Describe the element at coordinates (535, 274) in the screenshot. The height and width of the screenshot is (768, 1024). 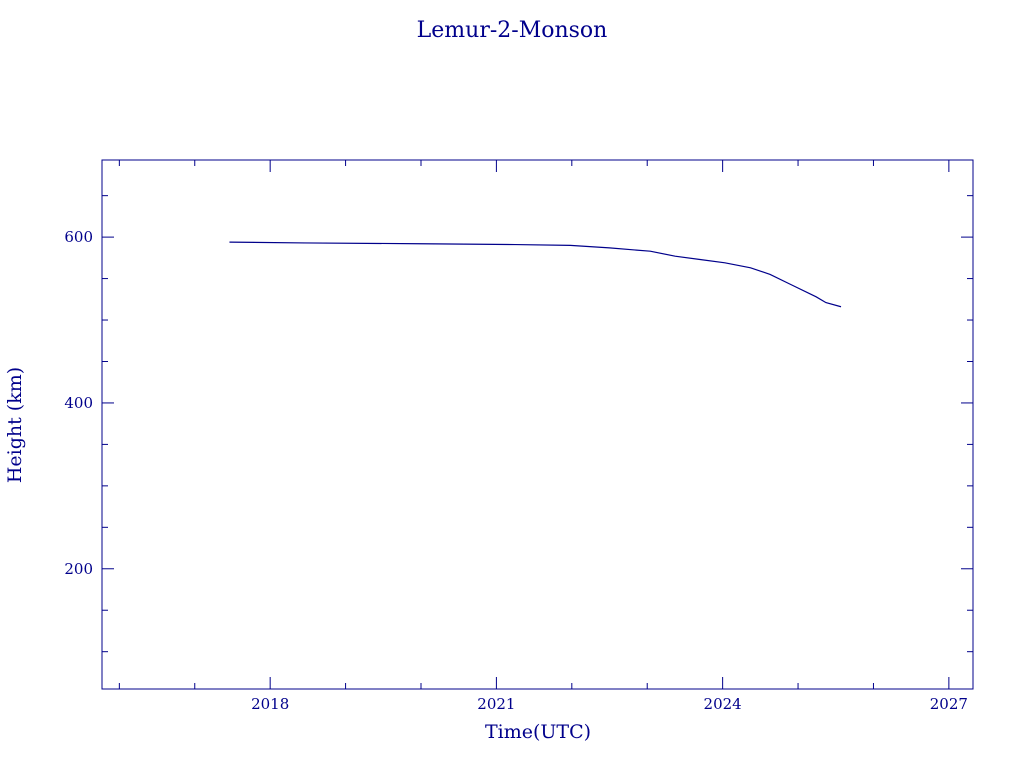
I see `data-line` at that location.